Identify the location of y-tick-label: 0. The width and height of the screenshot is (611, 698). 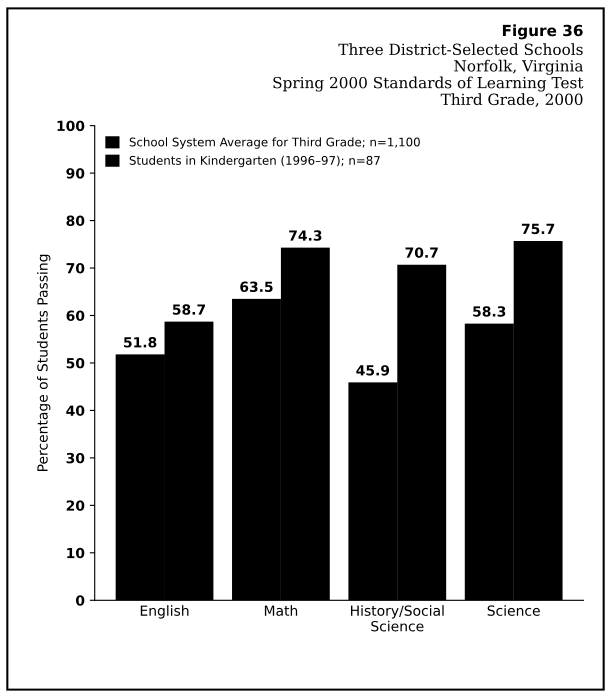
(80, 600).